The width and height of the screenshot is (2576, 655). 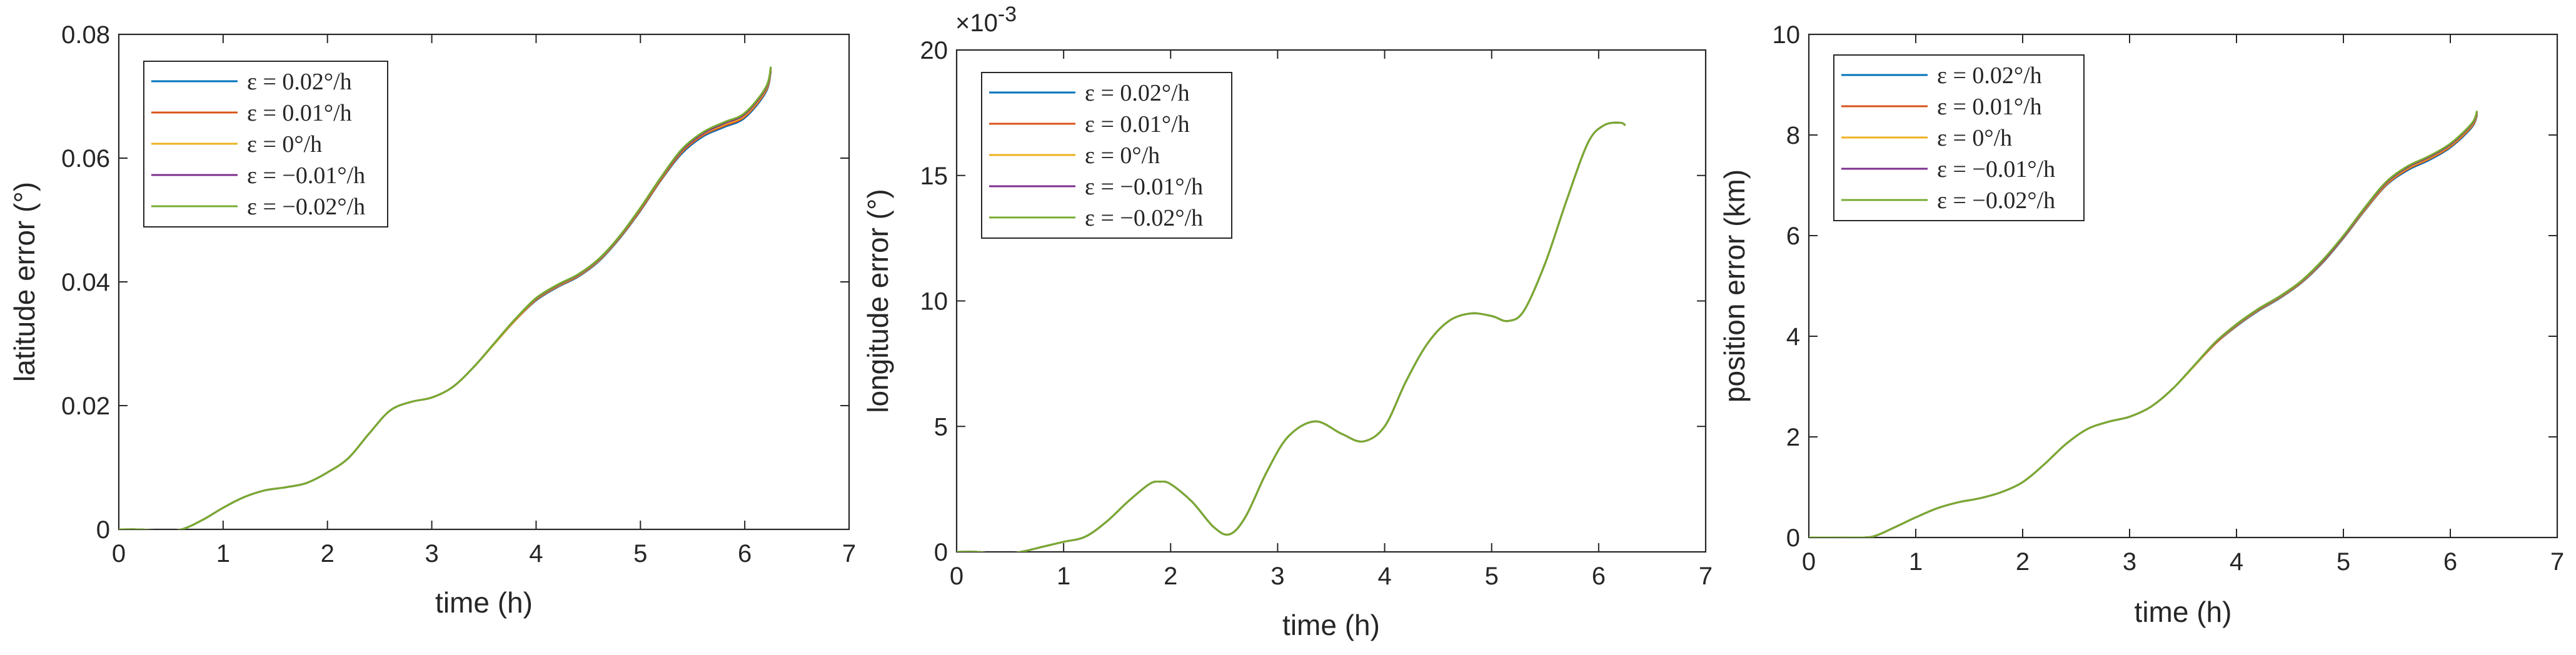 I want to click on y-axis-label: position error (km), so click(x=1734, y=285).